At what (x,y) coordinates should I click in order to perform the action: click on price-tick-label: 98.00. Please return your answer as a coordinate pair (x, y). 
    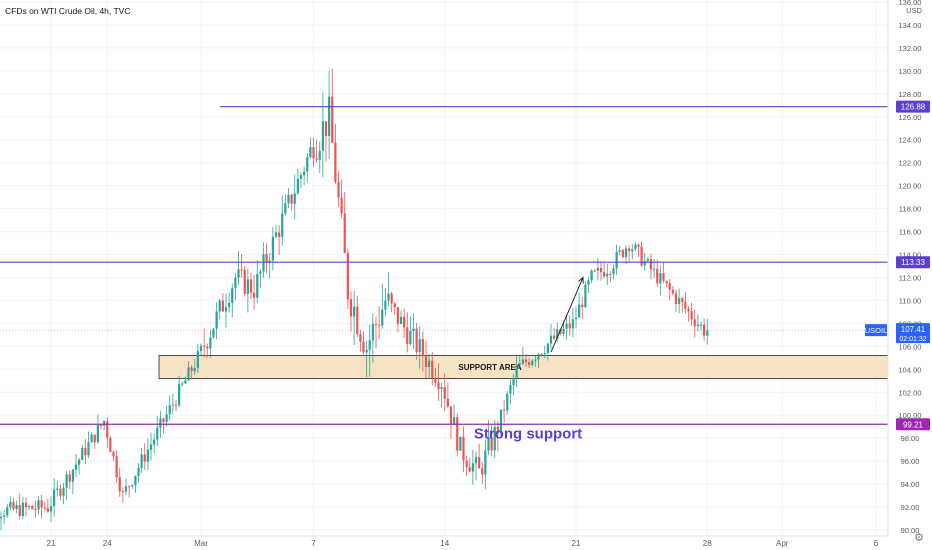
    Looking at the image, I should click on (910, 438).